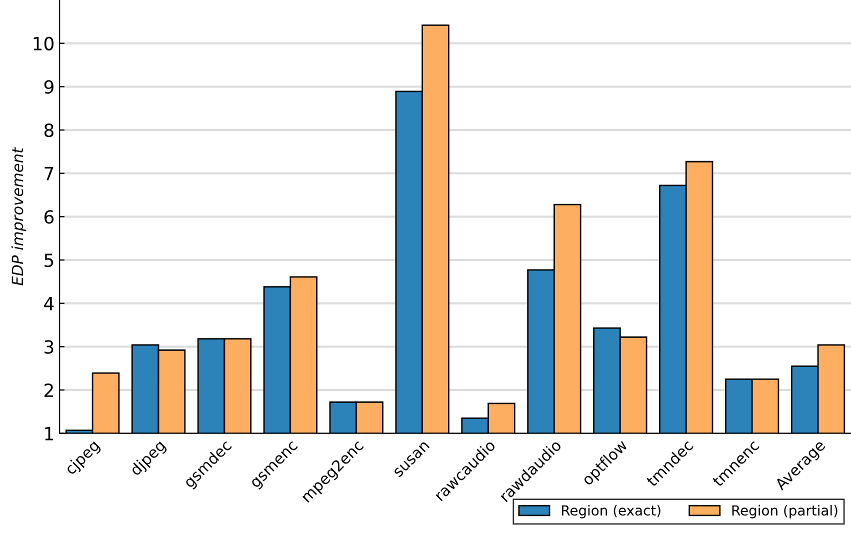 The image size is (851, 533). What do you see at coordinates (49, 347) in the screenshot?
I see `y-tick-label: 3` at bounding box center [49, 347].